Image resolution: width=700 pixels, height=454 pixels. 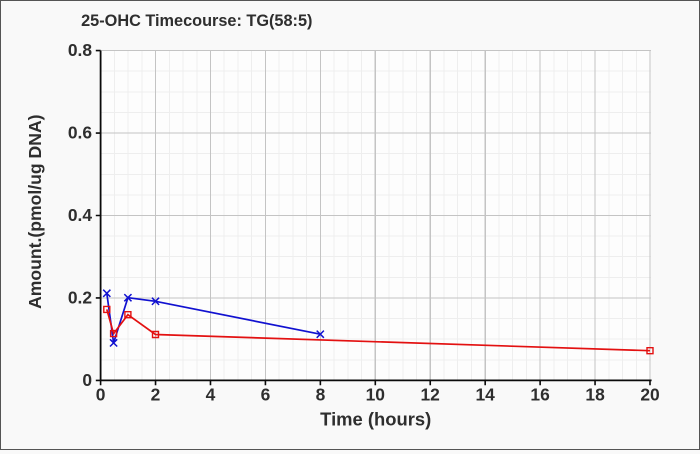 I want to click on svg-text: 0.2, so click(x=80, y=297).